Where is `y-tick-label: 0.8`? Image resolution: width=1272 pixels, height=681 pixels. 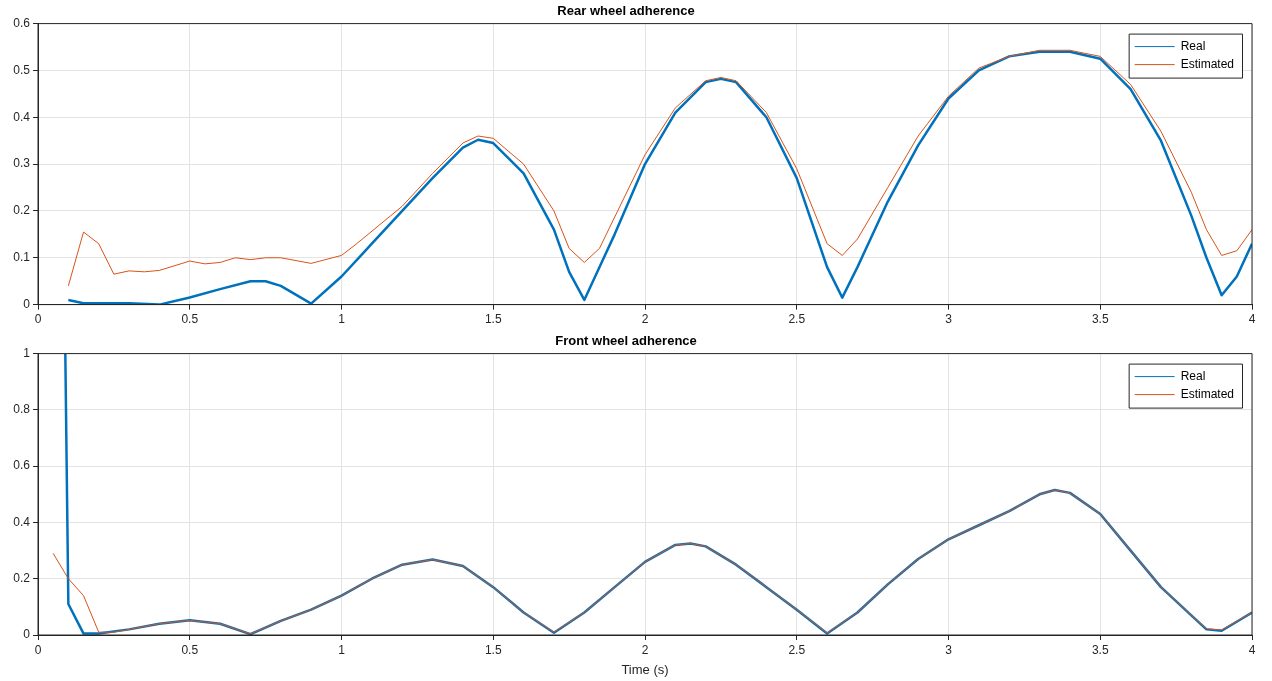 y-tick-label: 0.8 is located at coordinates (22, 409).